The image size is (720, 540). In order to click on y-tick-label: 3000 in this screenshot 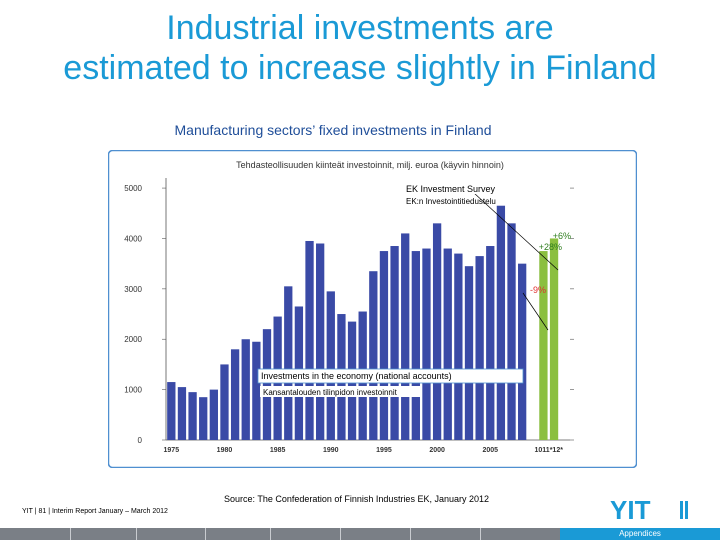, I will do `click(133, 289)`.